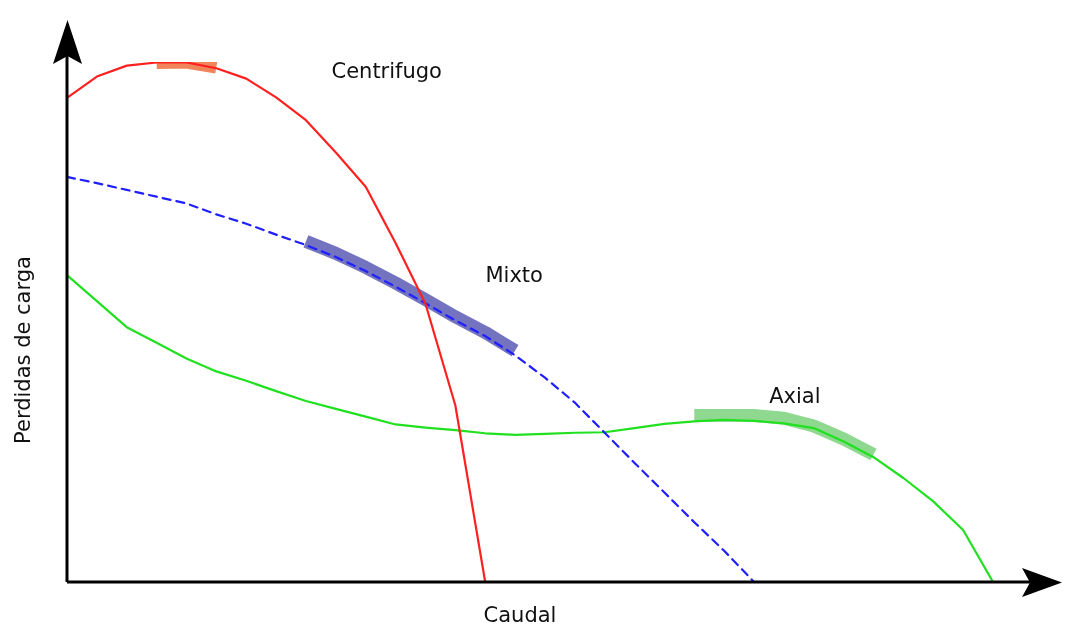  Describe the element at coordinates (514, 274) in the screenshot. I see `text: Mixto` at that location.